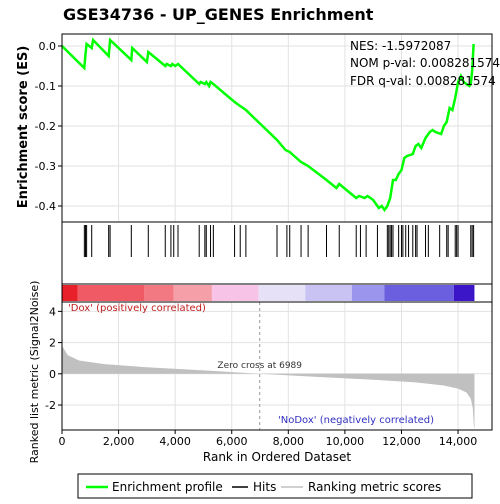 This screenshot has width=500, height=504. What do you see at coordinates (259, 366) in the screenshot?
I see `zero-cross-label: Zero cross at 6989` at bounding box center [259, 366].